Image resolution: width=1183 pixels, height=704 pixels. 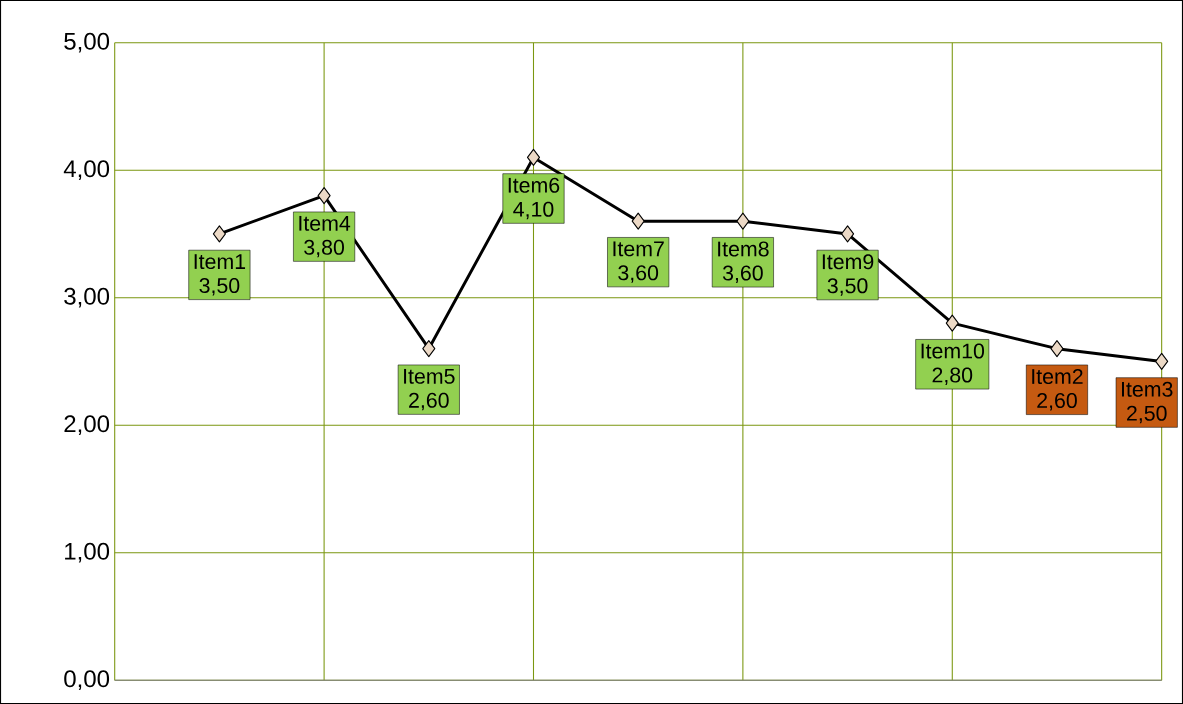 What do you see at coordinates (638, 249) in the screenshot?
I see `x-tick-label: Item7` at bounding box center [638, 249].